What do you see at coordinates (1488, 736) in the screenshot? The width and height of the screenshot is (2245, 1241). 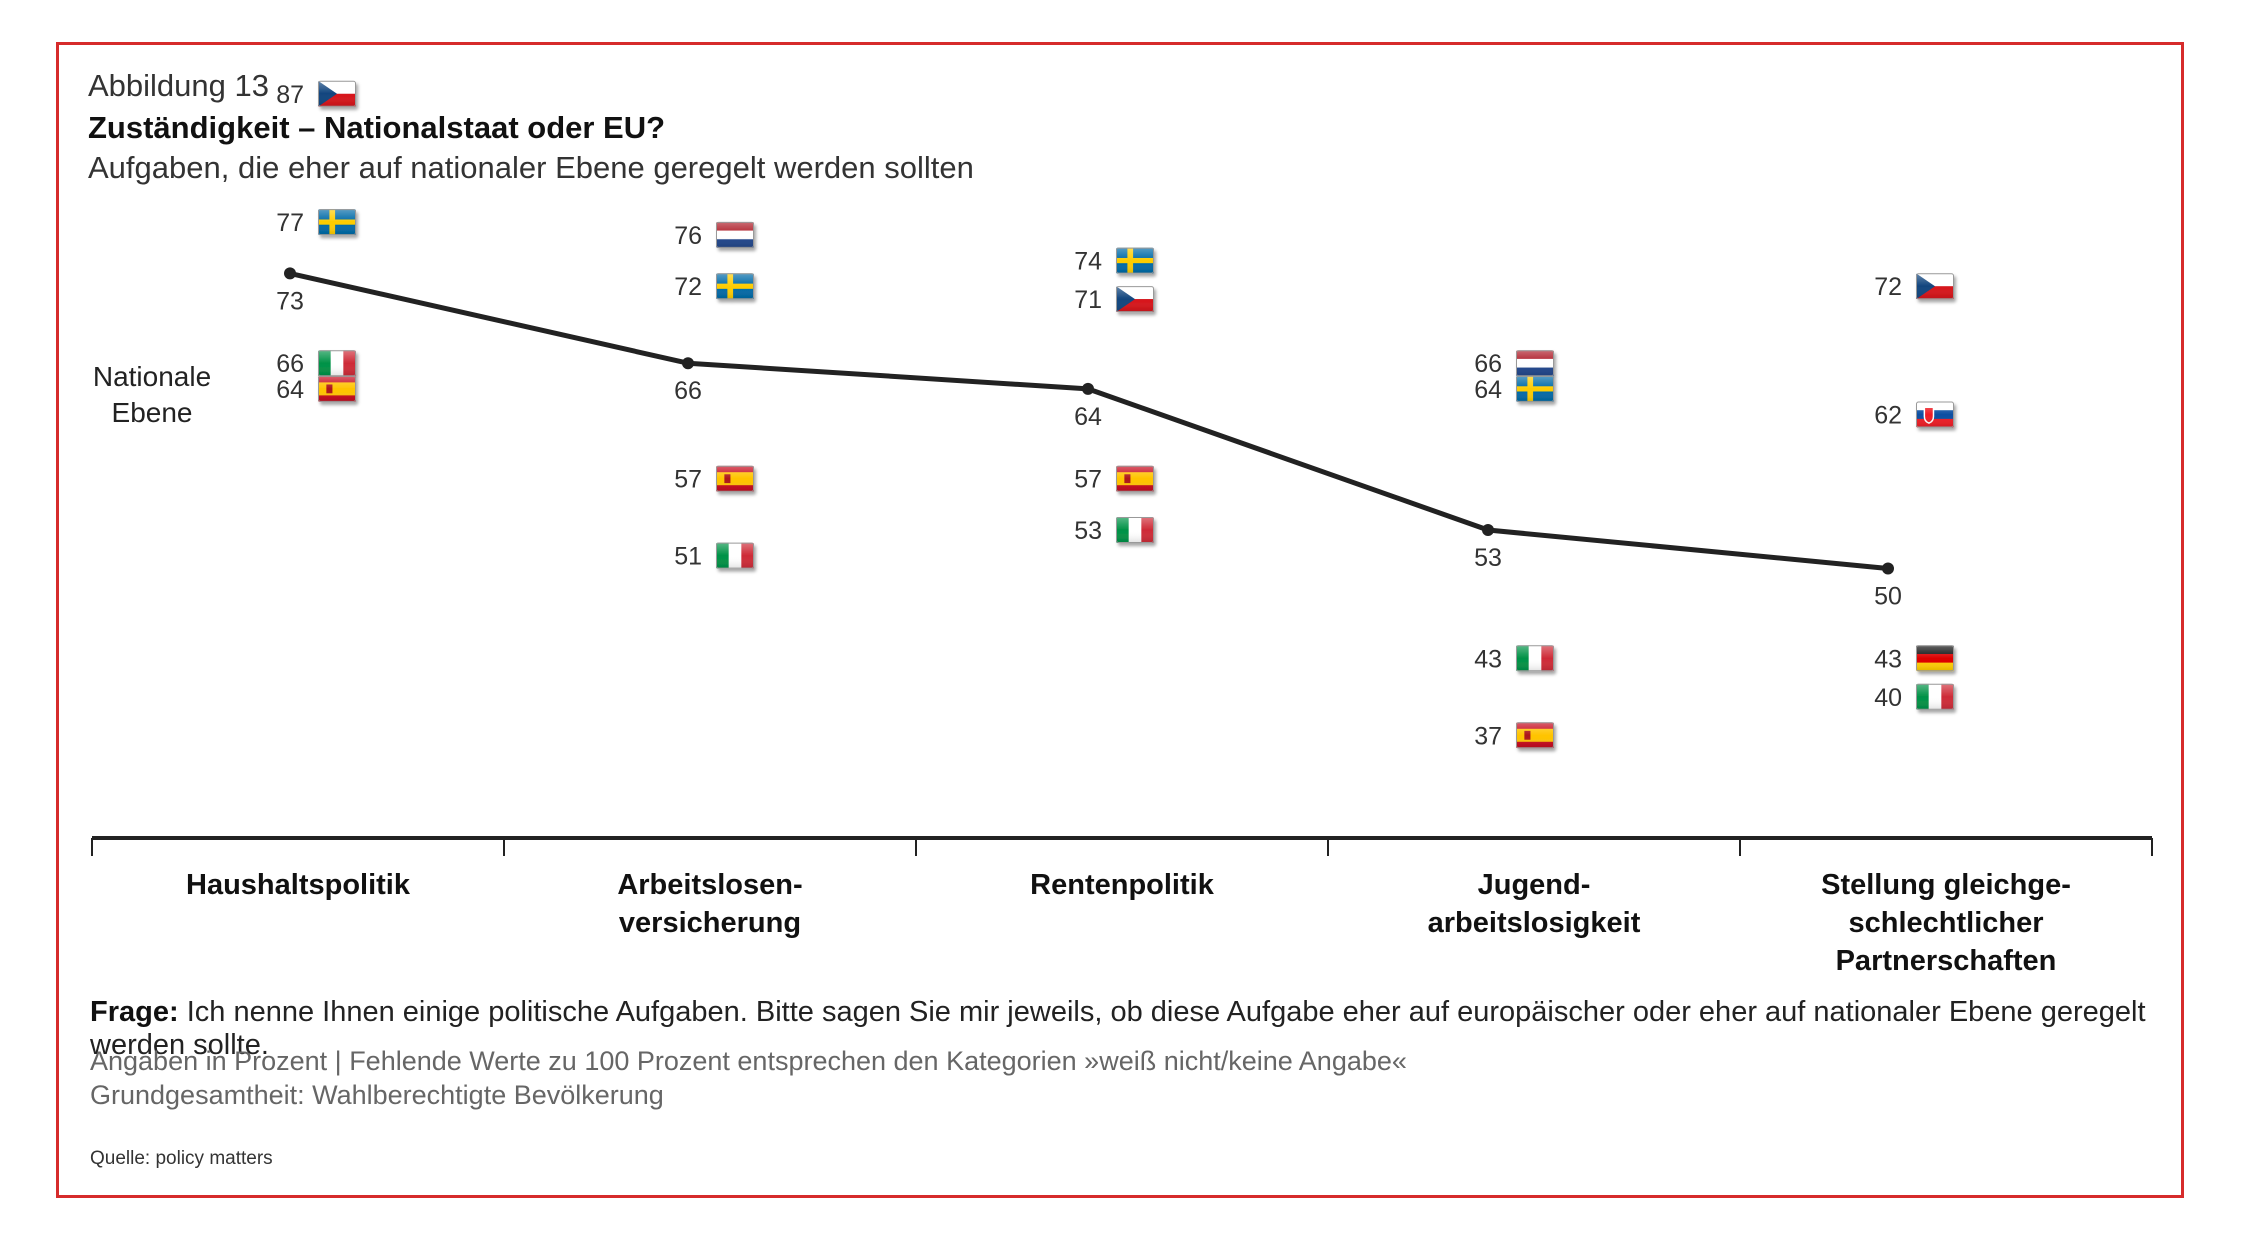 I see `country-value-label: 37` at bounding box center [1488, 736].